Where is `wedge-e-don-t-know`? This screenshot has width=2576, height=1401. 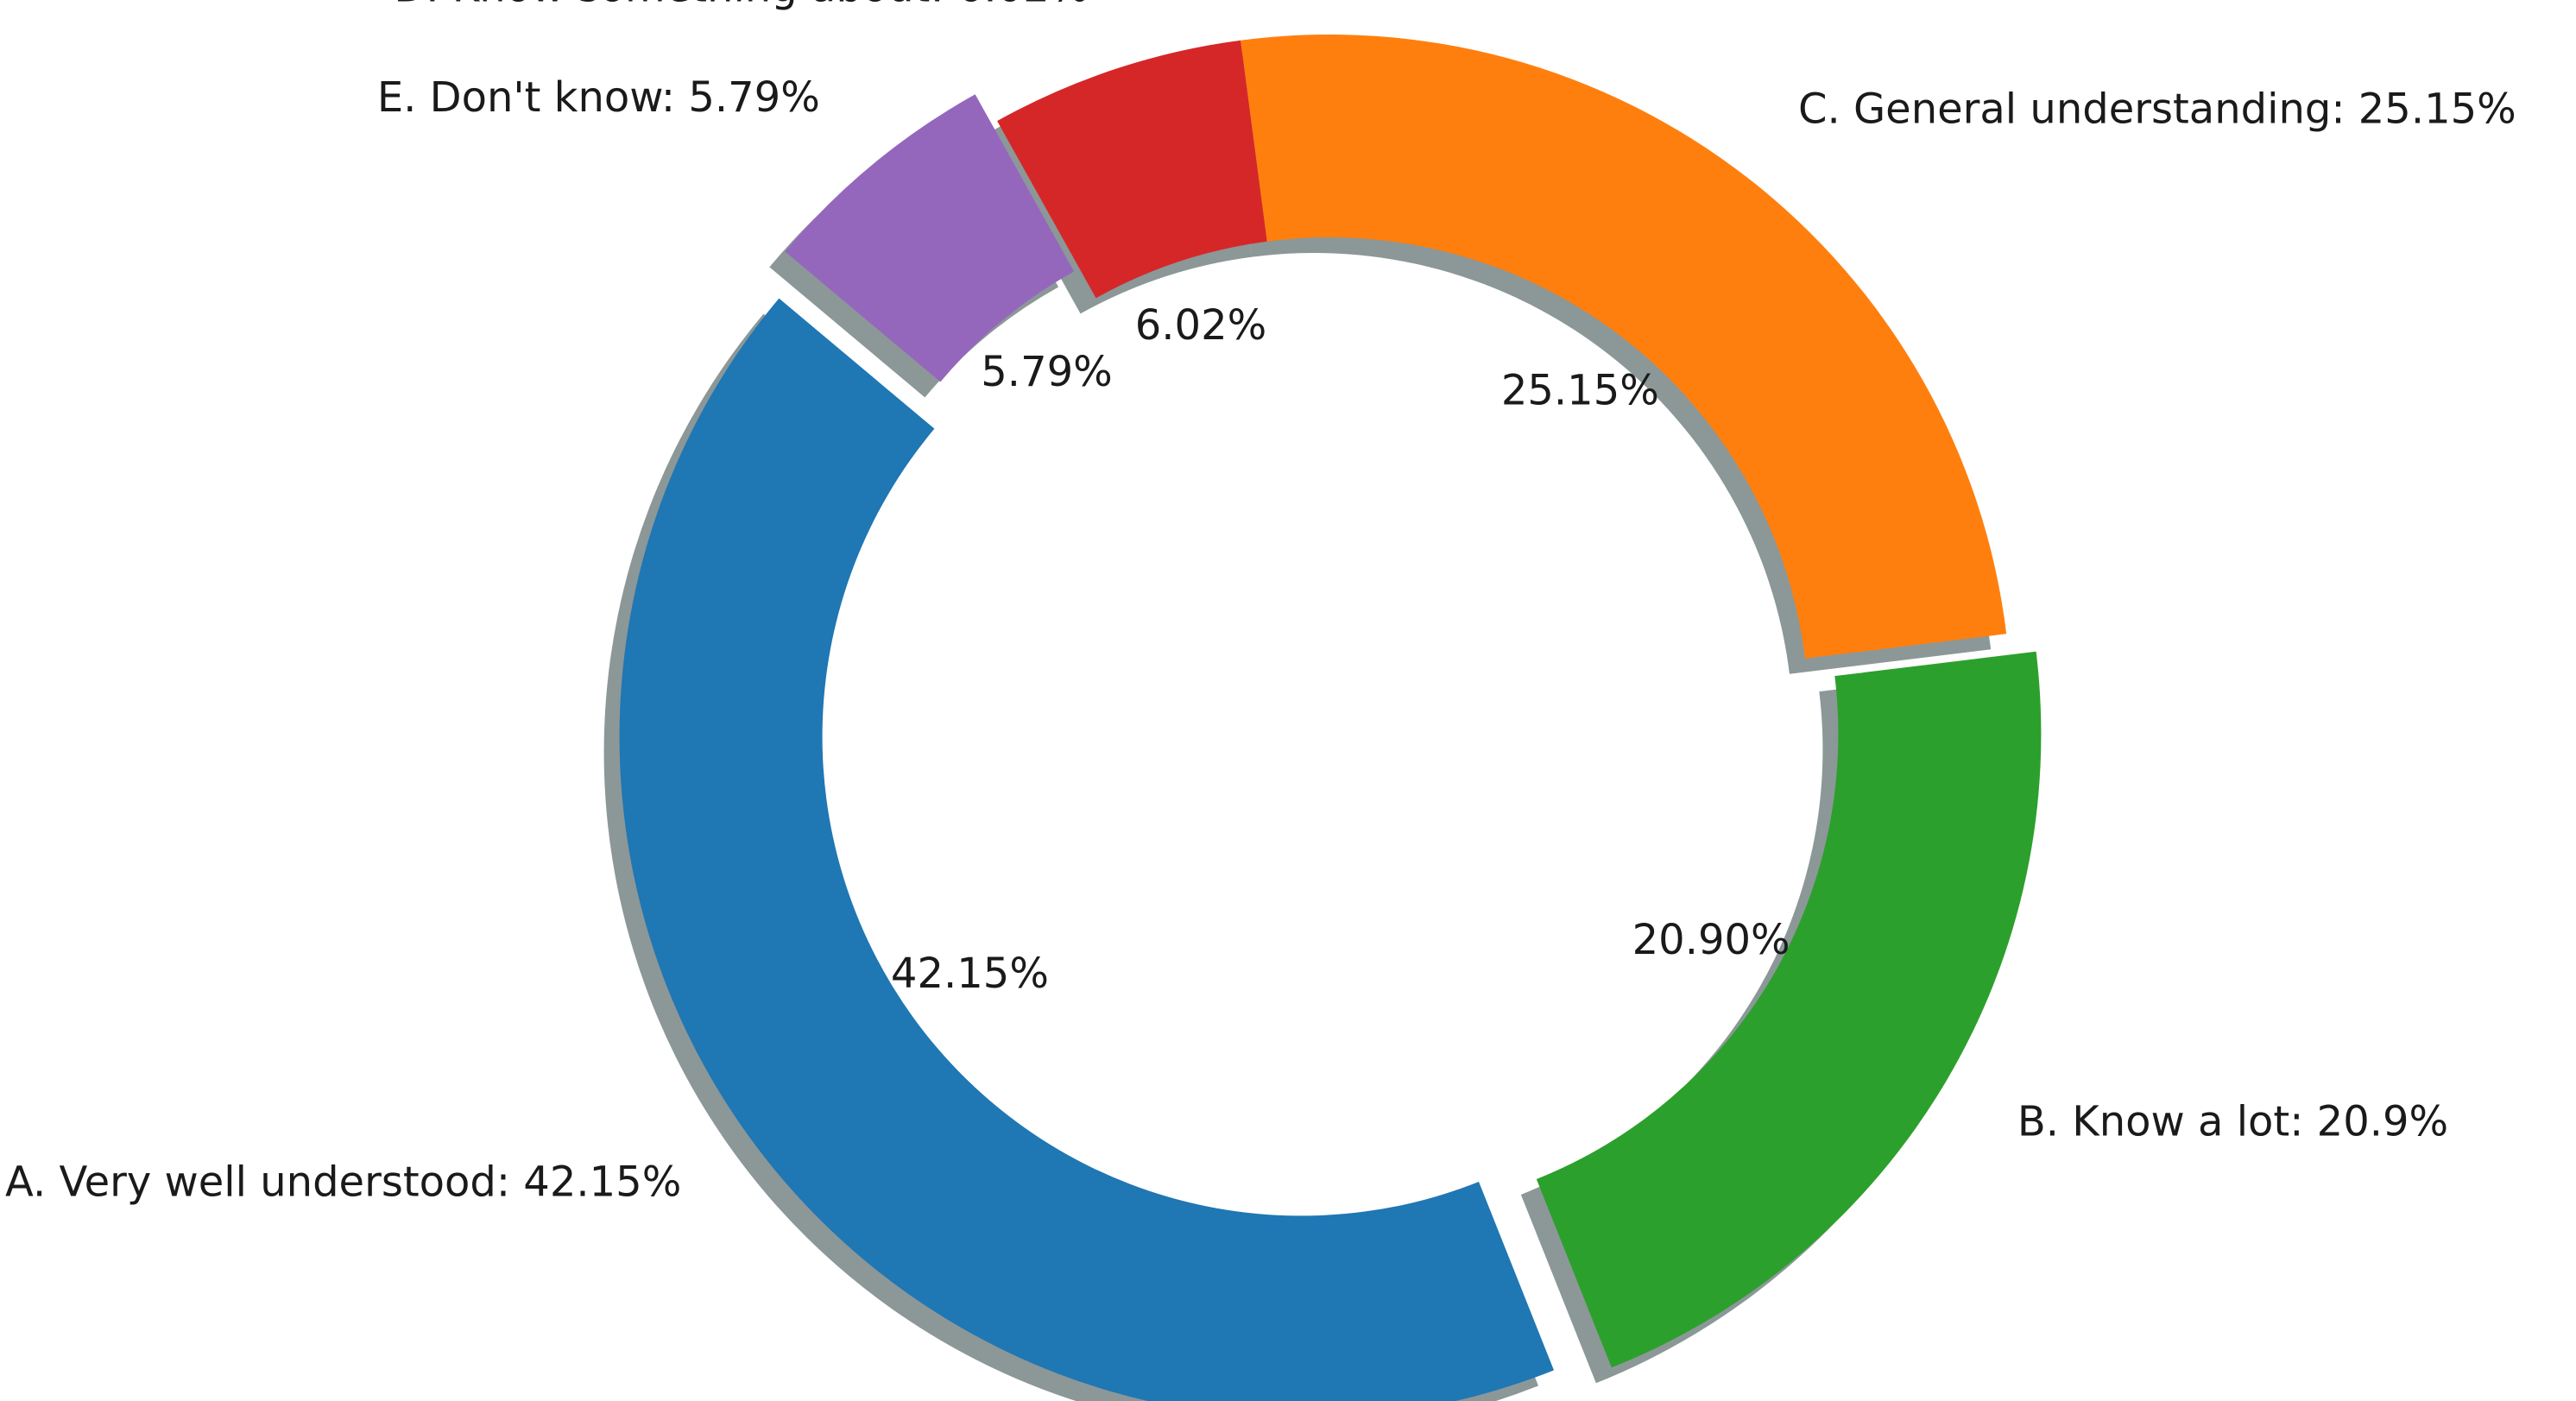 wedge-e-don-t-know is located at coordinates (930, 238).